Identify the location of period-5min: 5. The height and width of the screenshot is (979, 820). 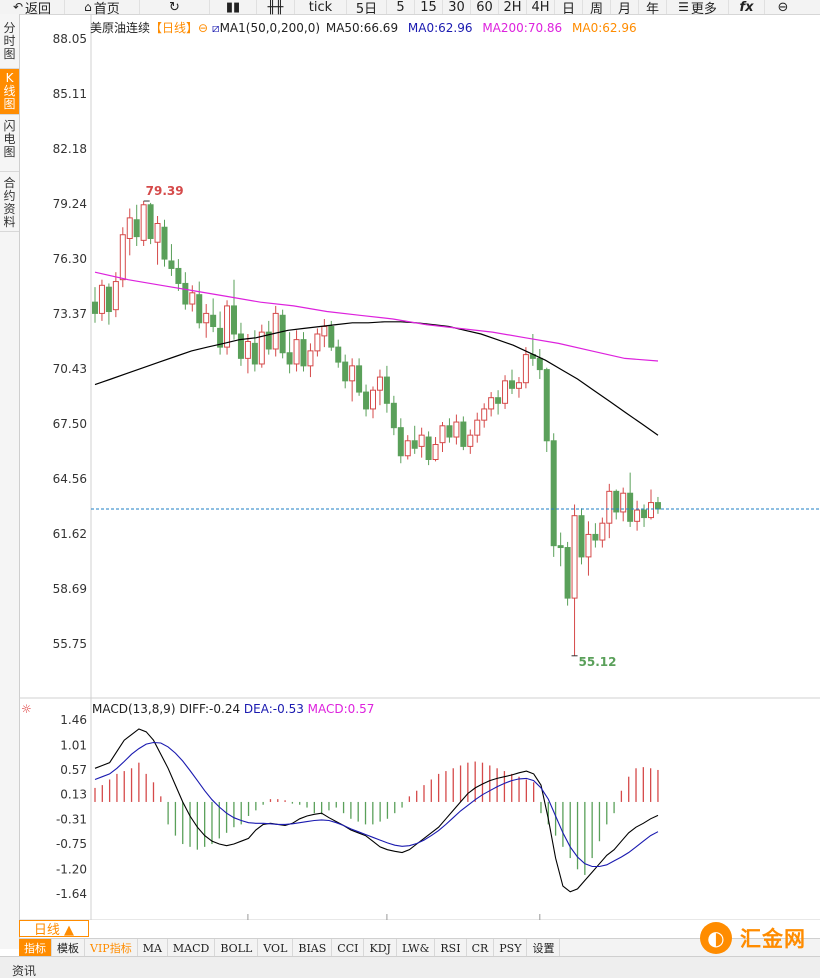
(401, 7).